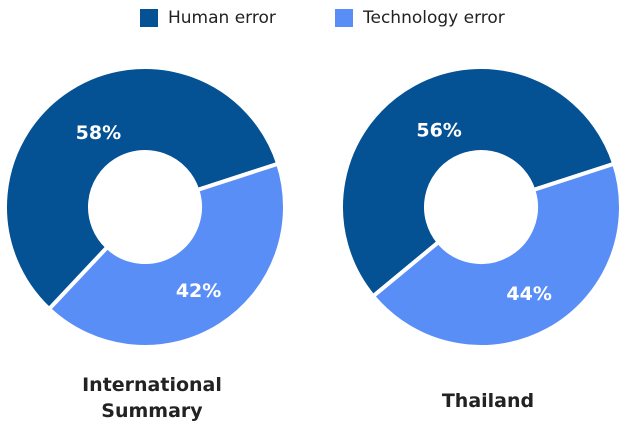 The image size is (621, 432). Describe the element at coordinates (98, 133) in the screenshot. I see `data-label: 58%` at that location.